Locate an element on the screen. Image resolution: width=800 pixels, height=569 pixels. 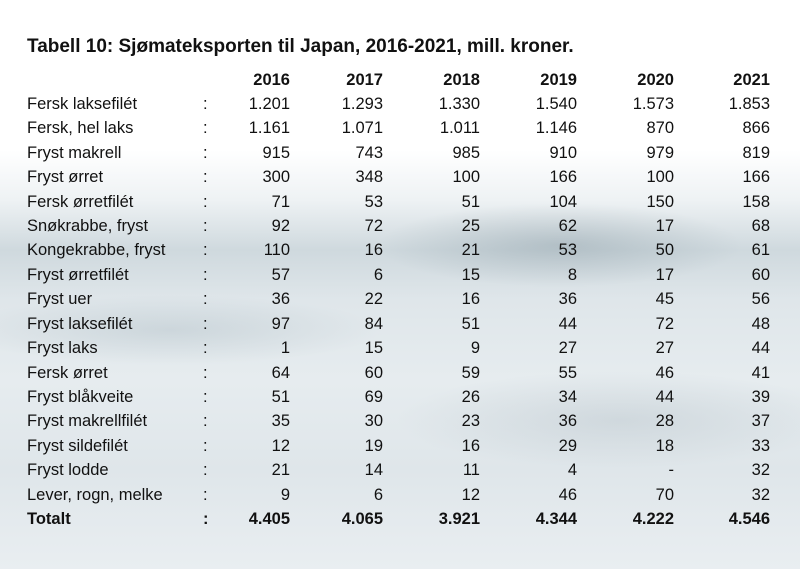
row-value: 300 is located at coordinates (276, 177).